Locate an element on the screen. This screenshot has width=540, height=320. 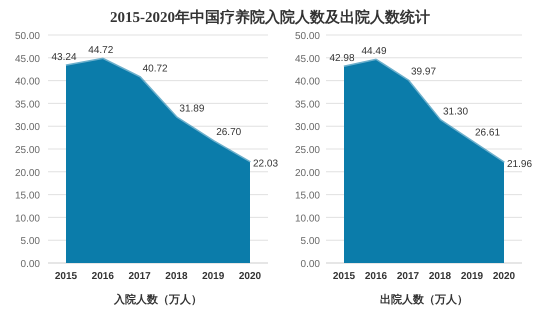
chart-title: 2015-2020年中国疗养院入院人数及出院人数统计 is located at coordinates (270, 17).